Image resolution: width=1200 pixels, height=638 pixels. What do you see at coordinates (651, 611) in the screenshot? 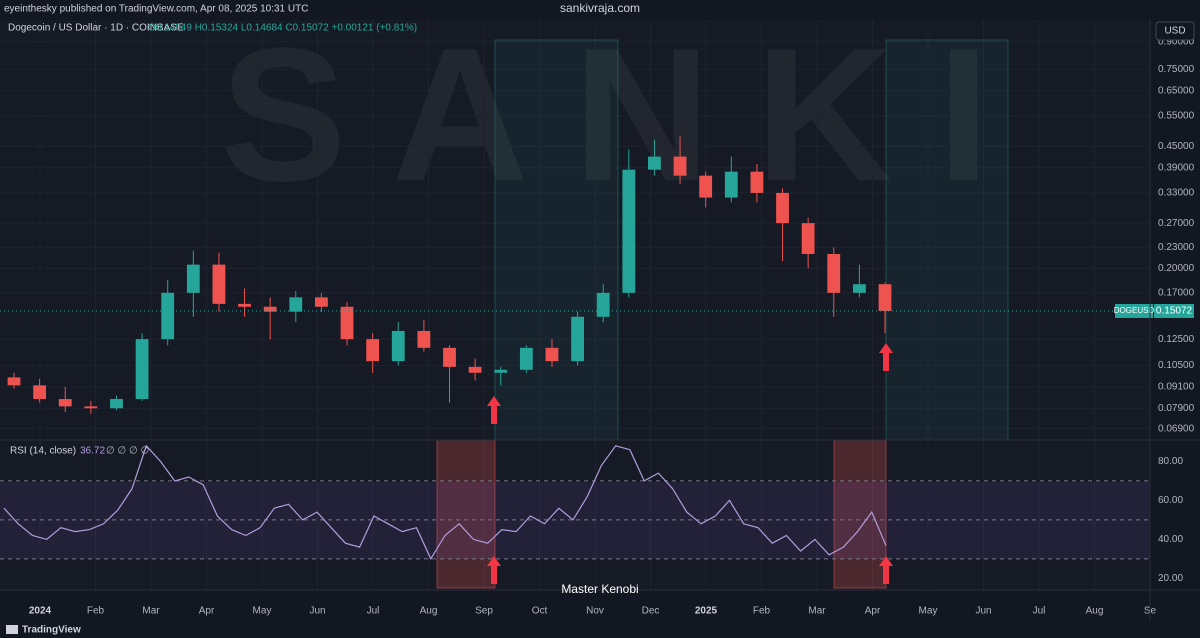
I see `x-tick-label: Dec` at bounding box center [651, 611].